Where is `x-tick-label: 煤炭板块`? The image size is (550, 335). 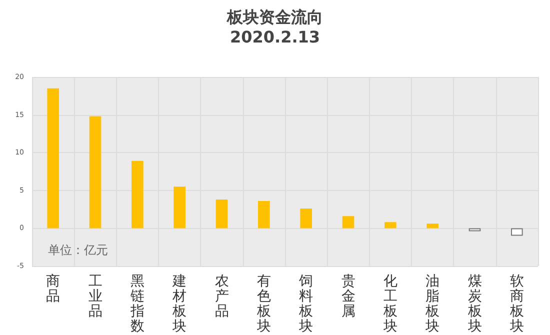
x-tick-label: 煤炭板块 is located at coordinates (474, 304).